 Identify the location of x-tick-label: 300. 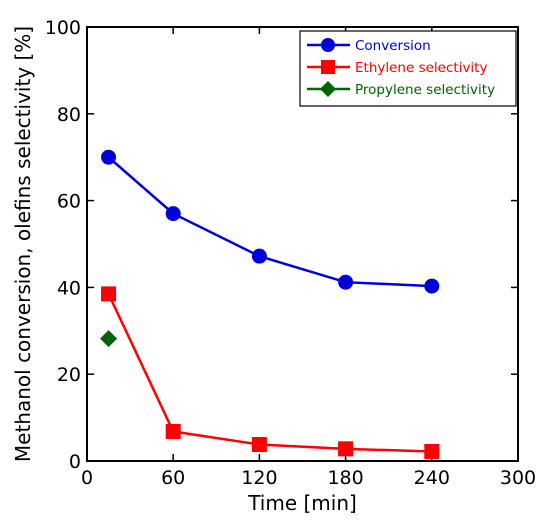
(518, 478).